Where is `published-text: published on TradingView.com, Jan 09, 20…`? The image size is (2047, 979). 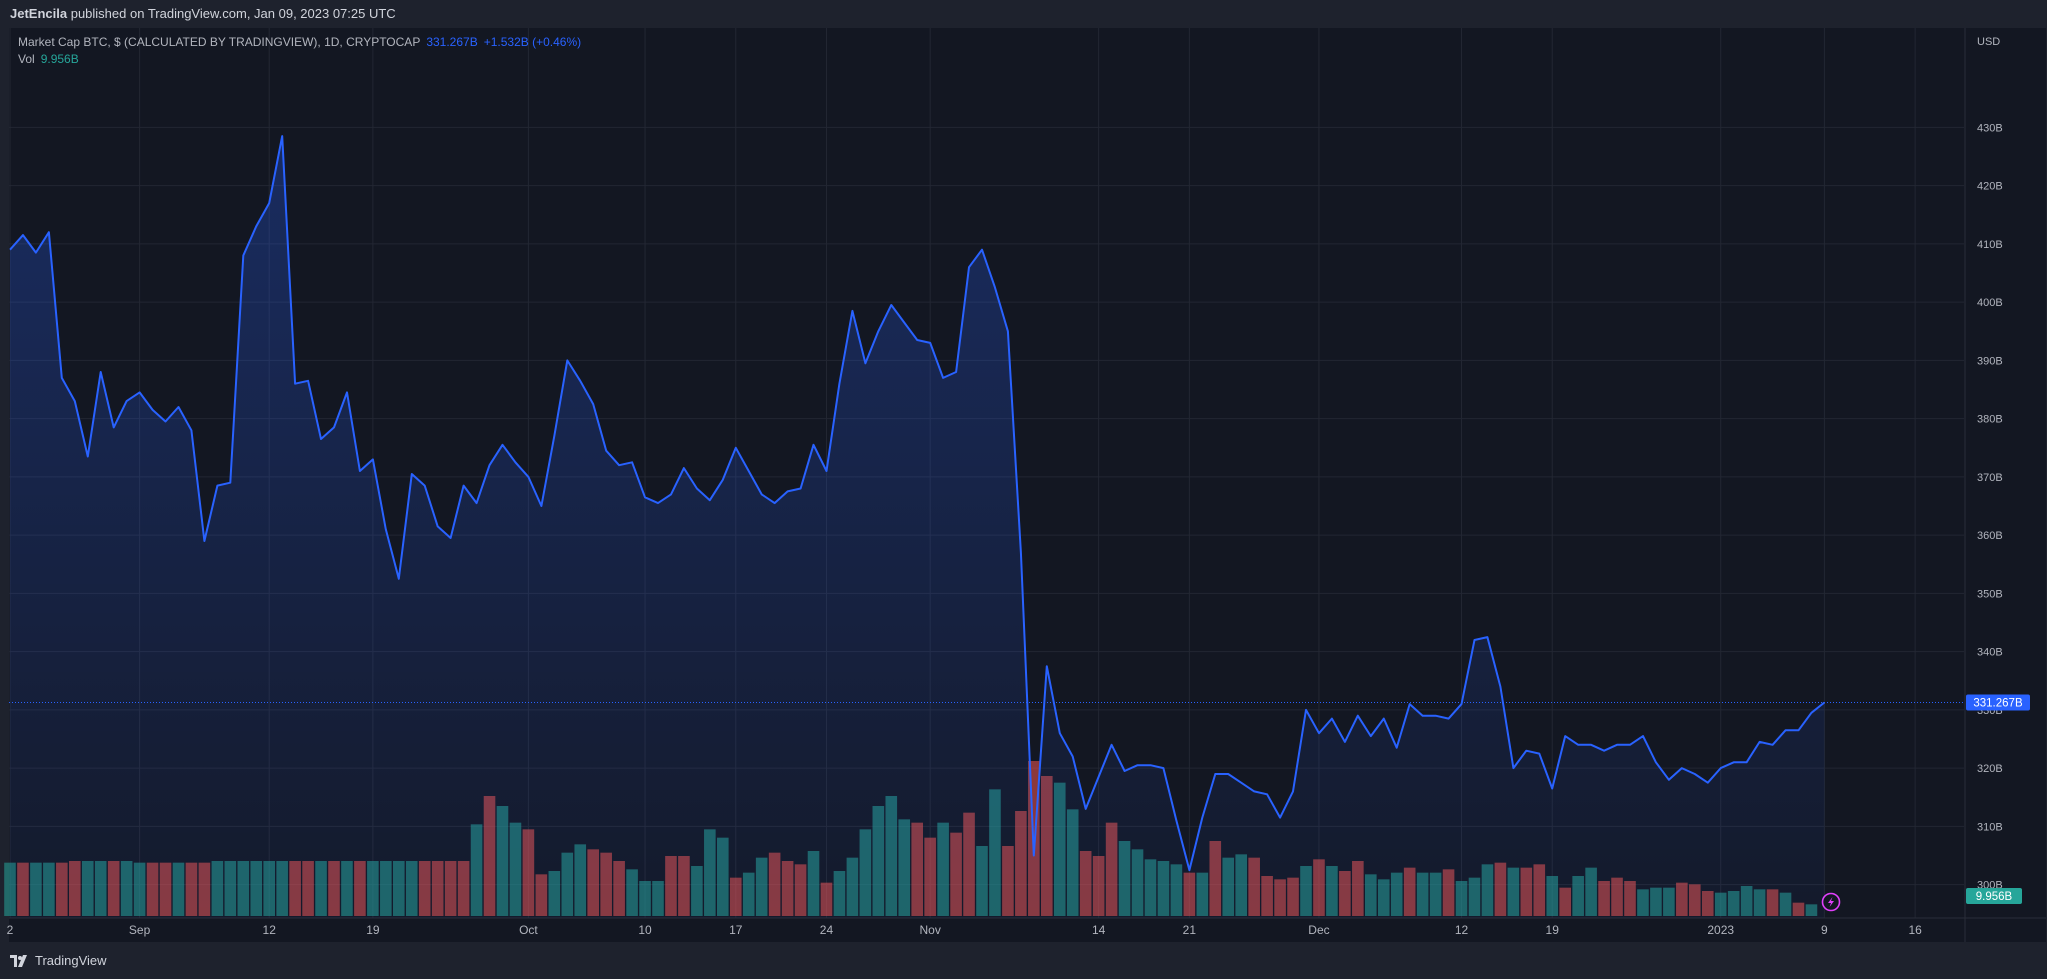
published-text: published on TradingView.com, Jan 09, 20… is located at coordinates (233, 13).